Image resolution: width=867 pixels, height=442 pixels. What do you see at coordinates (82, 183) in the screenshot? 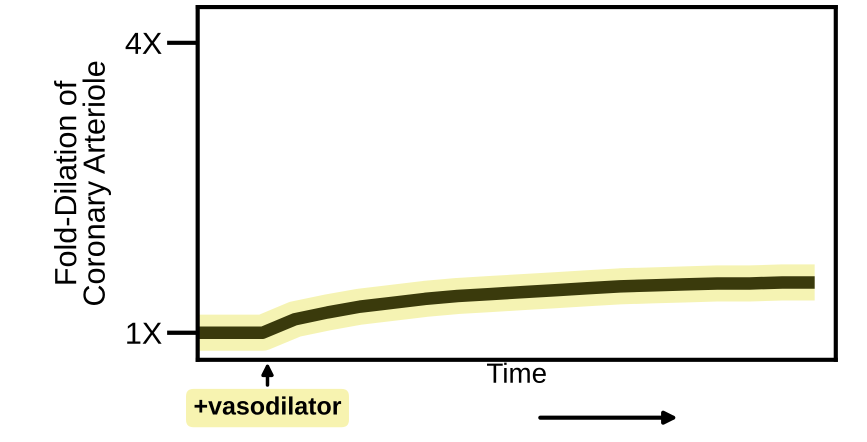
I see `y-axis-title: Fold-Dilation of Coronary Arteriole` at bounding box center [82, 183].